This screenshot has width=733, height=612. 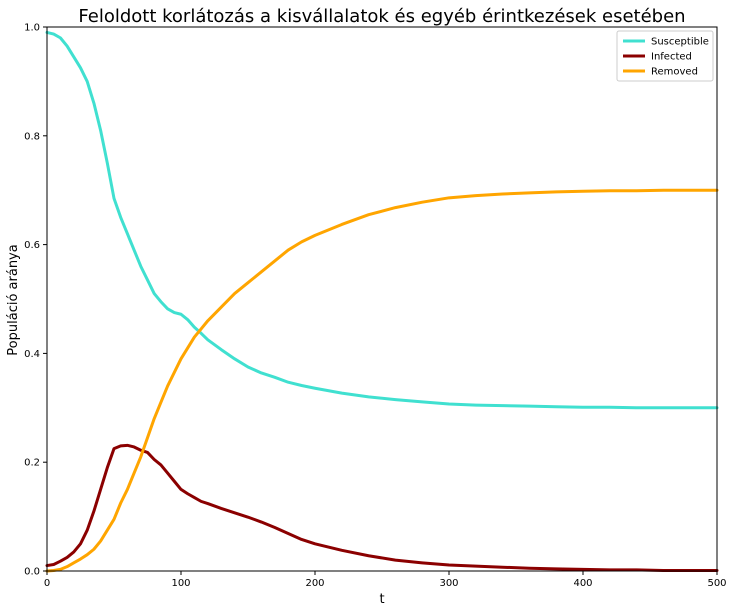 I want to click on legend-label-infected: Infected, so click(x=671, y=57).